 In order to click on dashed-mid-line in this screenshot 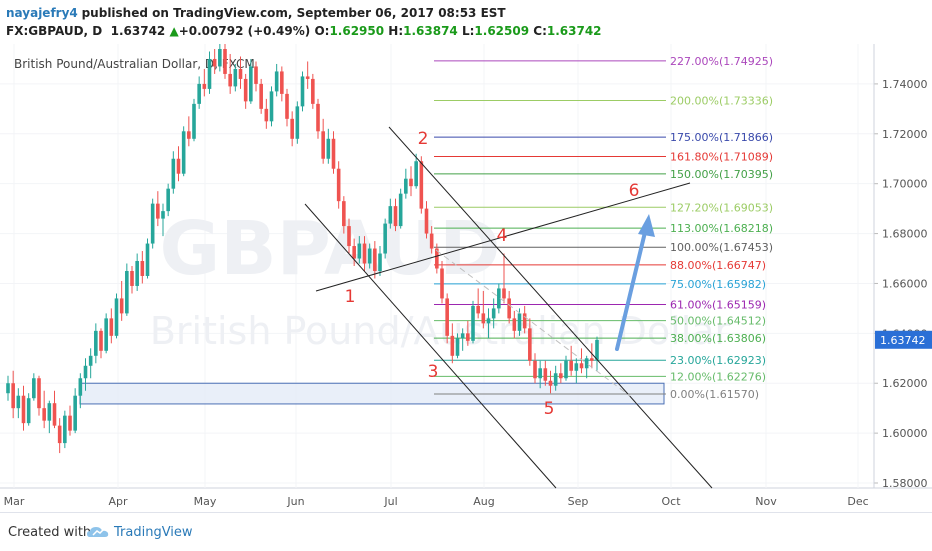, I will do `click(533, 323)`.